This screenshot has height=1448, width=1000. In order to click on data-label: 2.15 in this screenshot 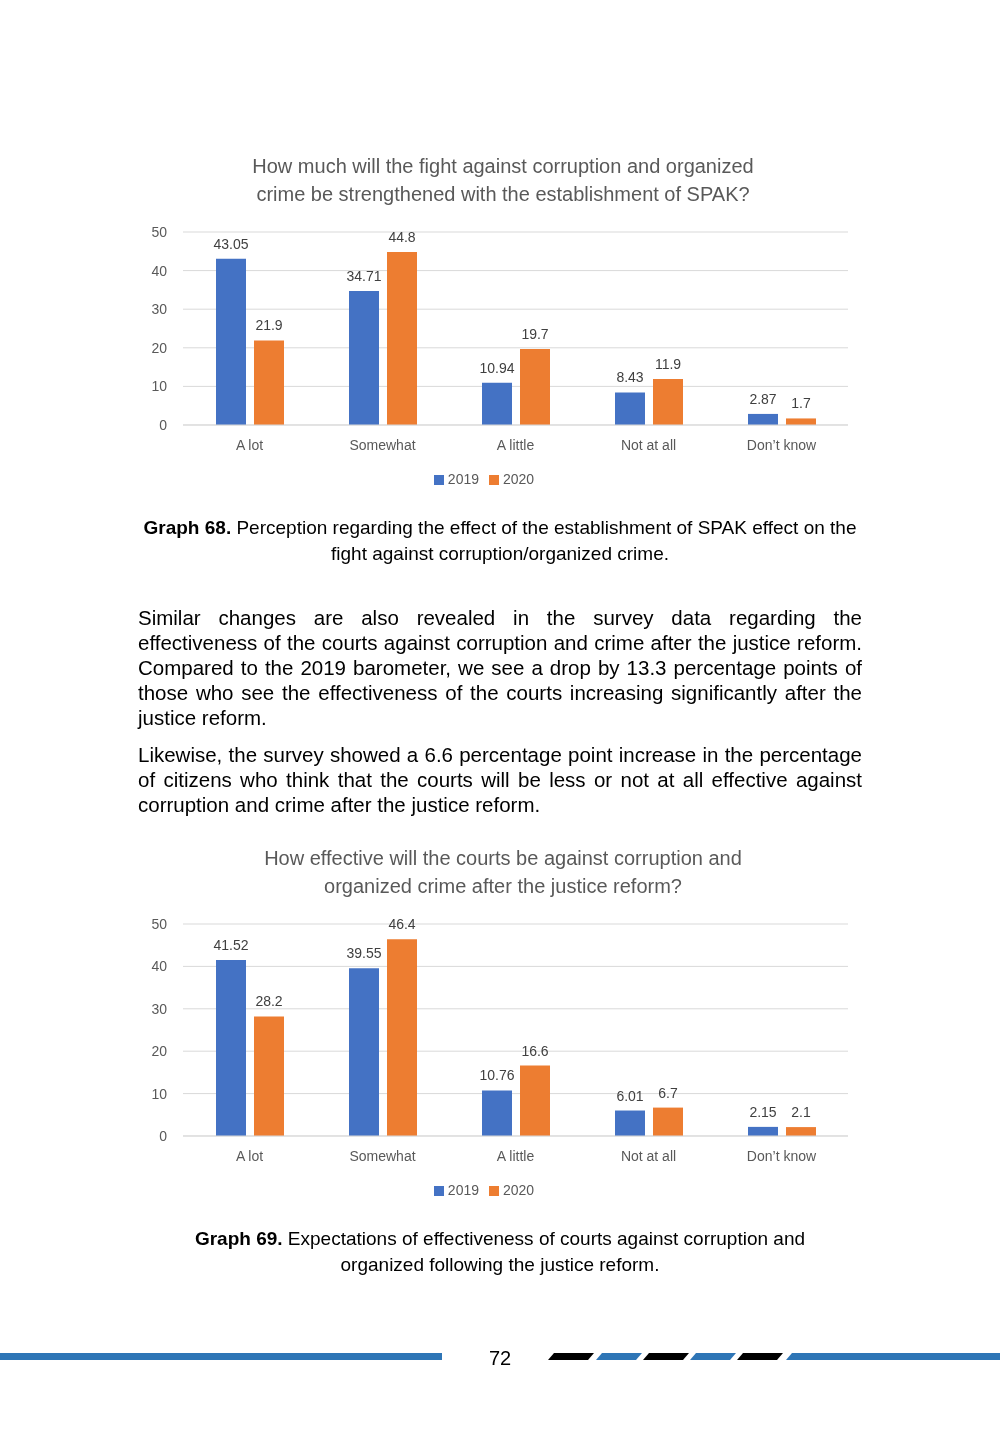, I will do `click(763, 1111)`.